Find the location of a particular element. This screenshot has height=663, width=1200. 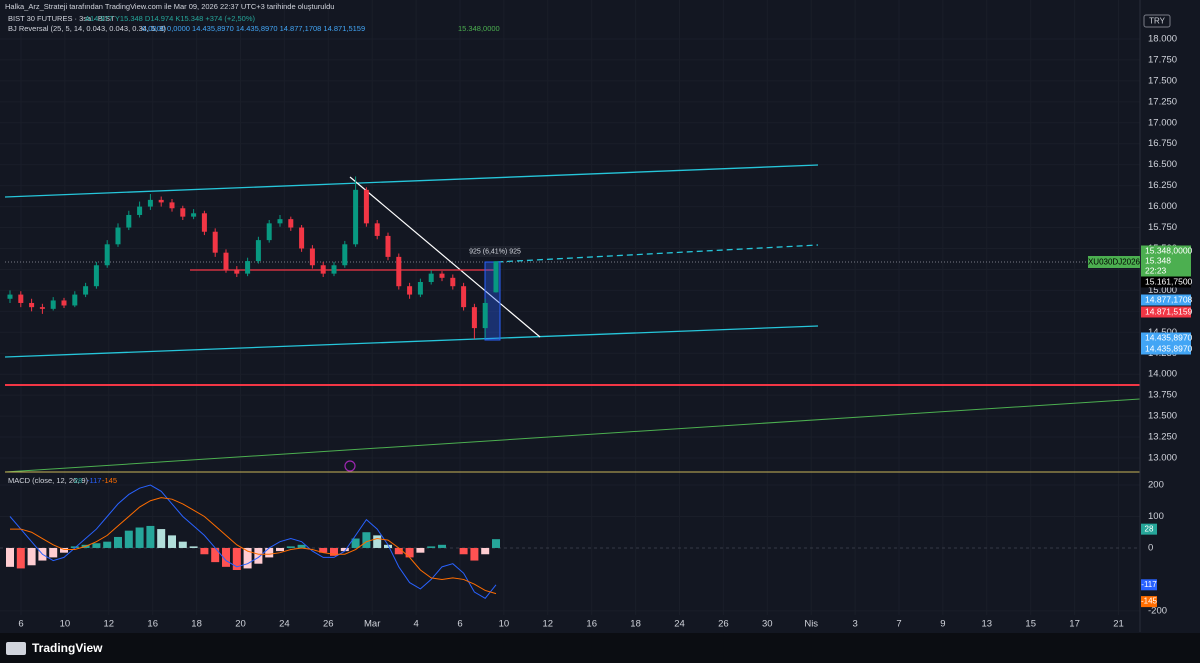

grid is located at coordinates (570, 548).